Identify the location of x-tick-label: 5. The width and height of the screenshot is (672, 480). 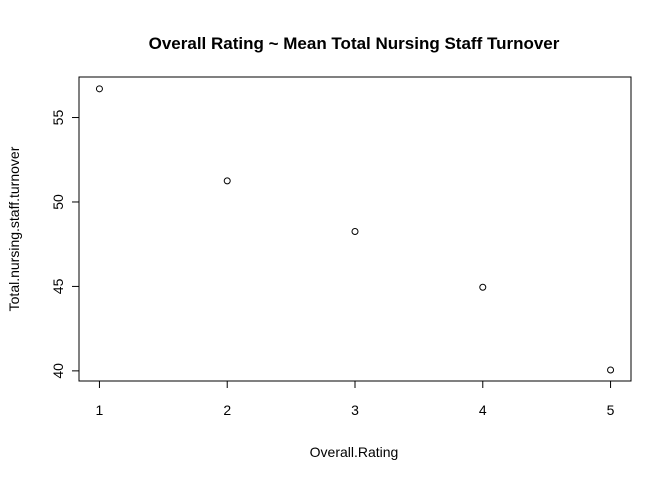
(611, 410).